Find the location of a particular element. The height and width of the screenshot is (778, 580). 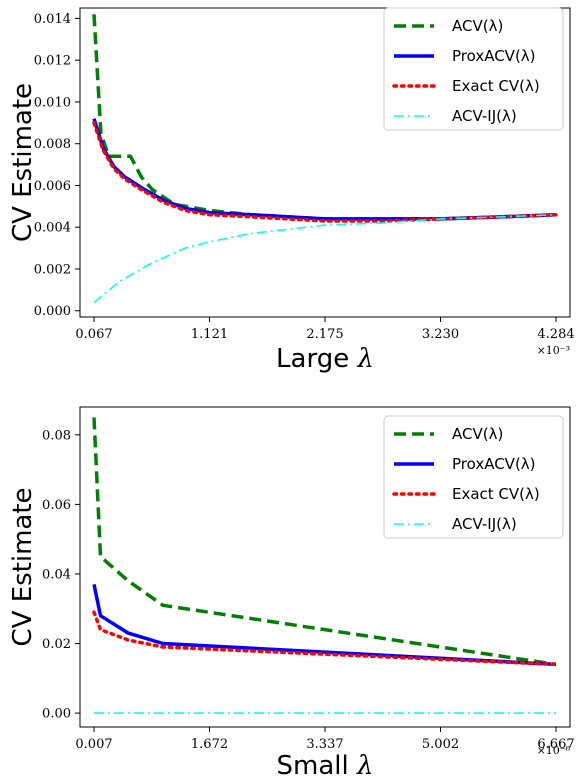

x-tick-label: 1.672 is located at coordinates (209, 744).